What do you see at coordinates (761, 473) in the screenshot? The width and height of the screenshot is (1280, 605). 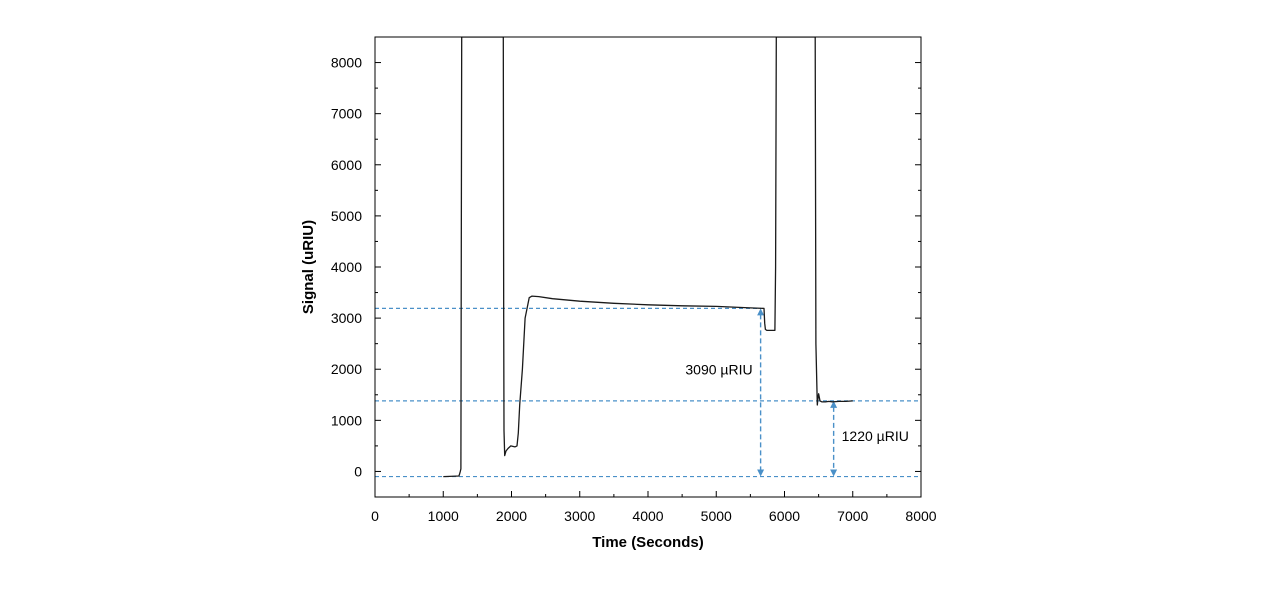 I see `arrow-high-head-bottom` at bounding box center [761, 473].